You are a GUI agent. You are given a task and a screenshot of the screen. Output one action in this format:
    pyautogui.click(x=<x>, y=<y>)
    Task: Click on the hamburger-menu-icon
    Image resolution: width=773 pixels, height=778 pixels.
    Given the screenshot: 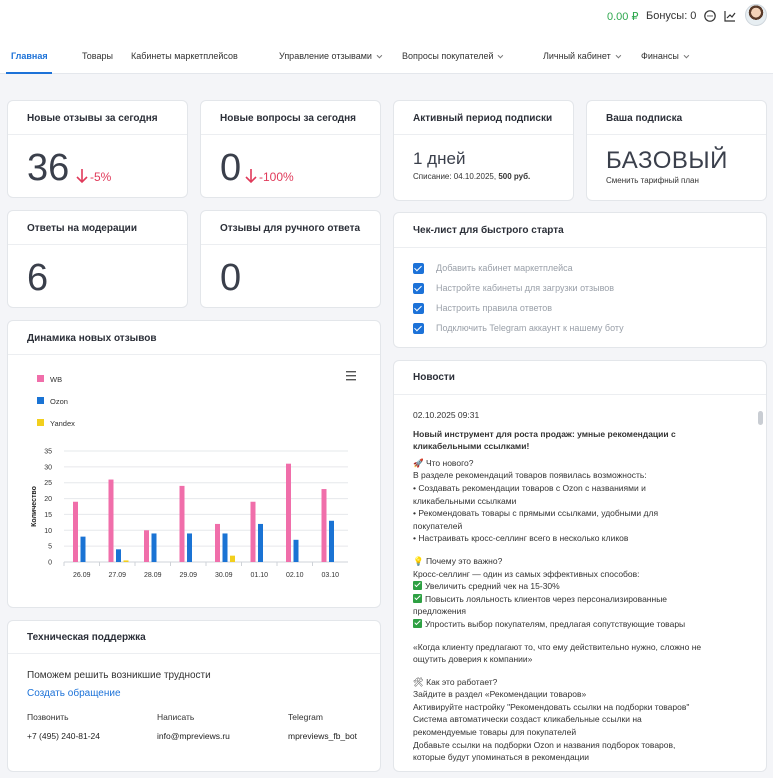 What is the action you would take?
    pyautogui.click(x=351, y=372)
    